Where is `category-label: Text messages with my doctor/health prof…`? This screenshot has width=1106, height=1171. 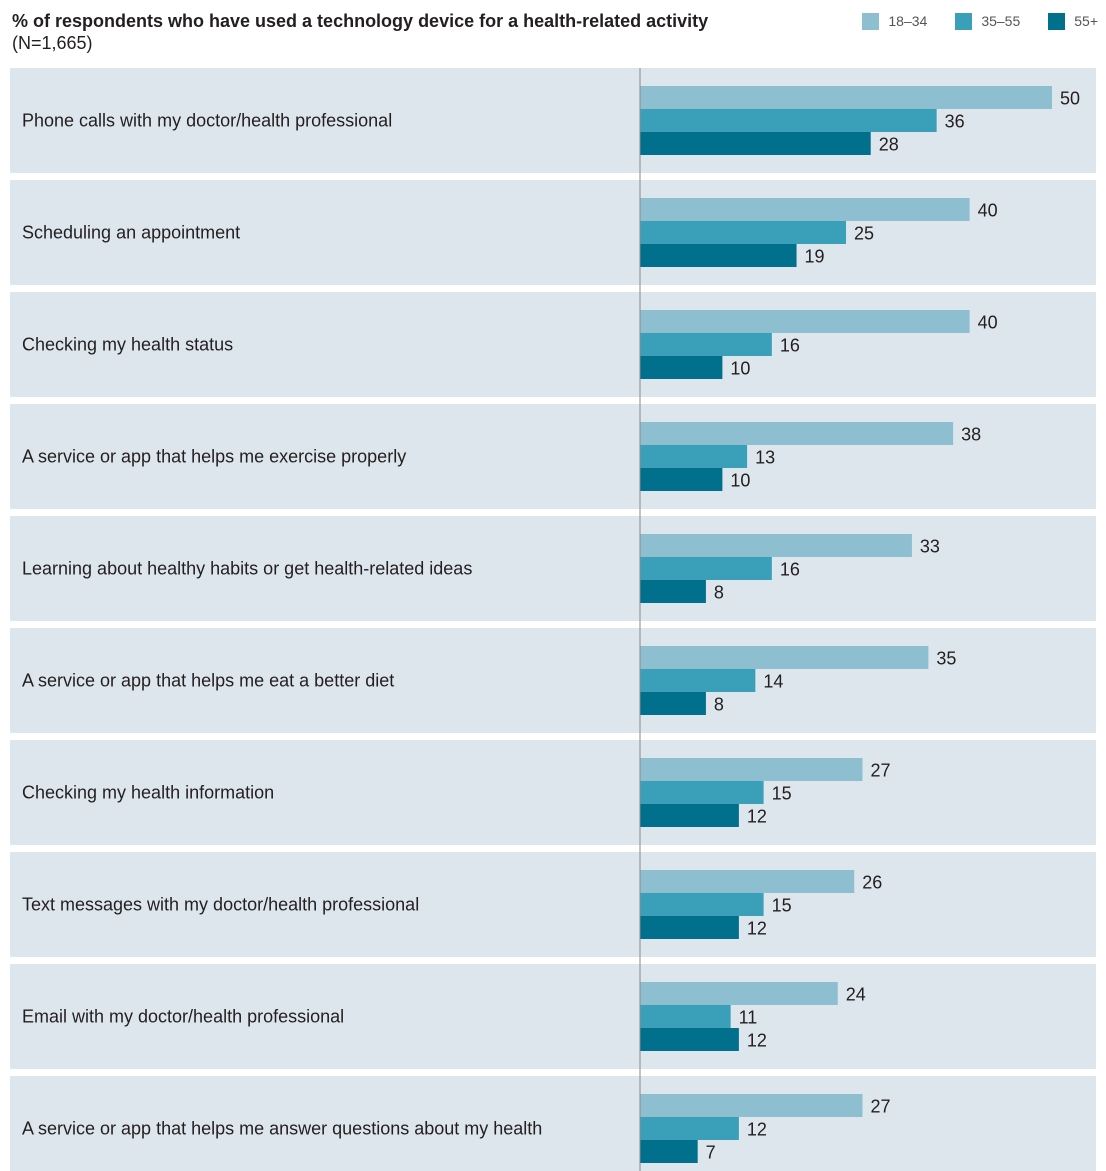 category-label: Text messages with my doctor/health prof… is located at coordinates (220, 905).